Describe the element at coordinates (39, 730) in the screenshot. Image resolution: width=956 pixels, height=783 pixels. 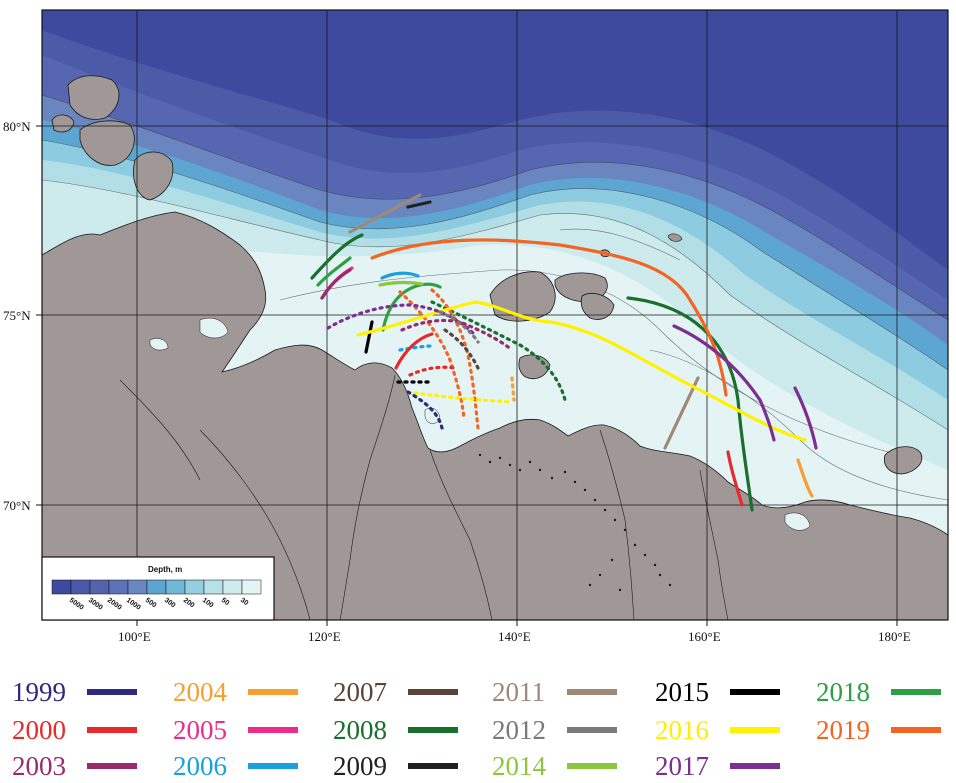
I see `legend-year-2000: 2000` at that location.